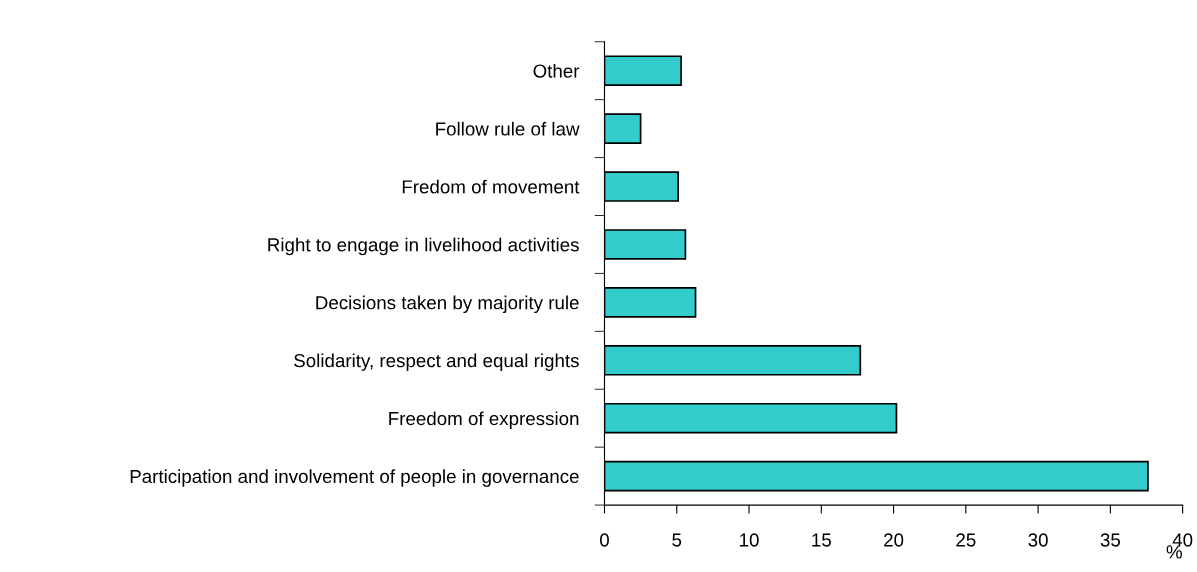 Image resolution: width=1197 pixels, height=572 pixels. What do you see at coordinates (821, 540) in the screenshot?
I see `x-tick-label: 15` at bounding box center [821, 540].